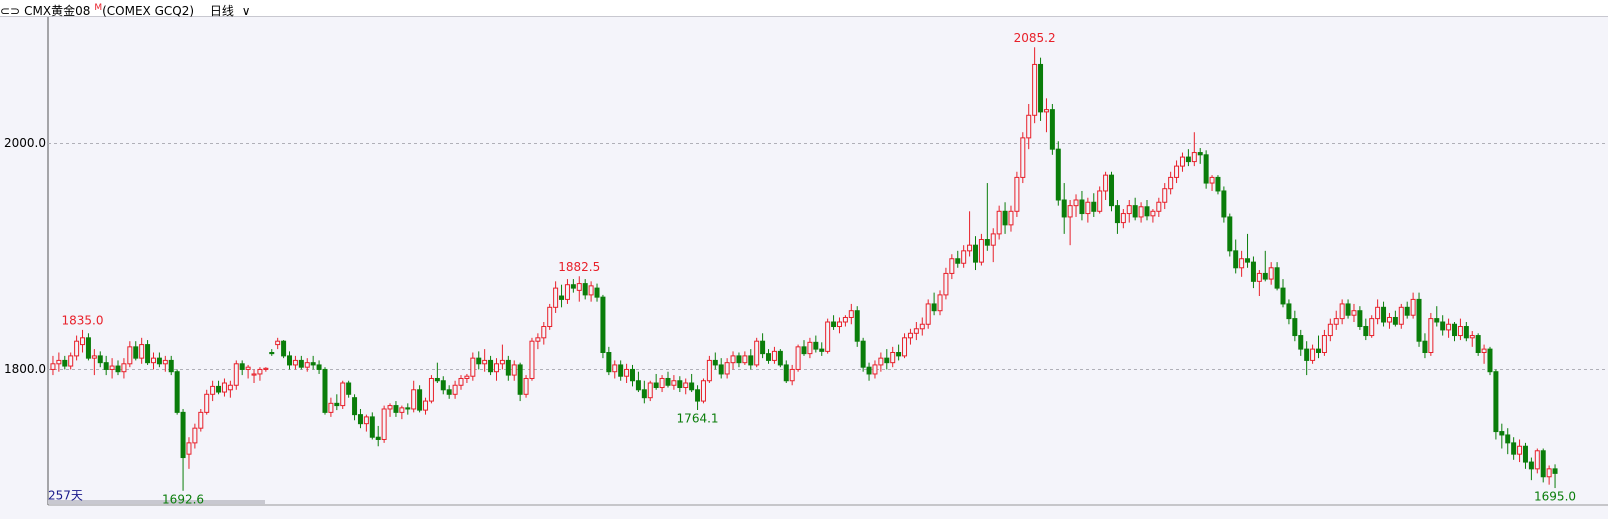  I want to click on period: 日线, so click(221, 11).